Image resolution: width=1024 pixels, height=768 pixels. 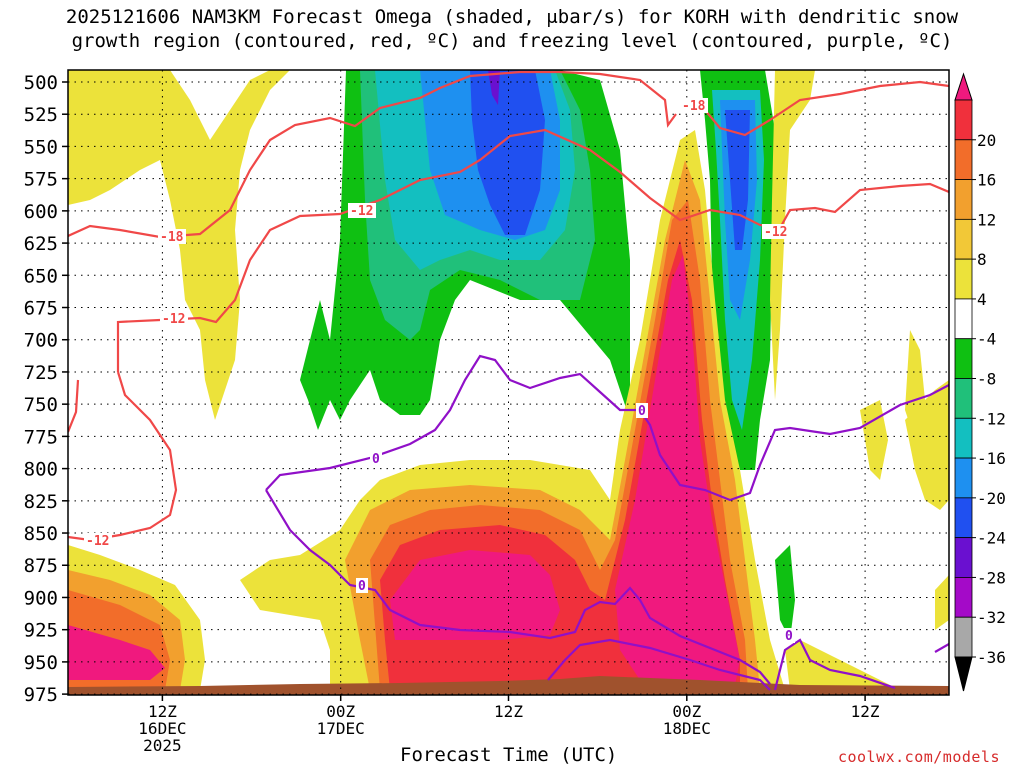 What do you see at coordinates (694, 106) in the screenshot?
I see `contour-label-minus18-b: -18` at bounding box center [694, 106].